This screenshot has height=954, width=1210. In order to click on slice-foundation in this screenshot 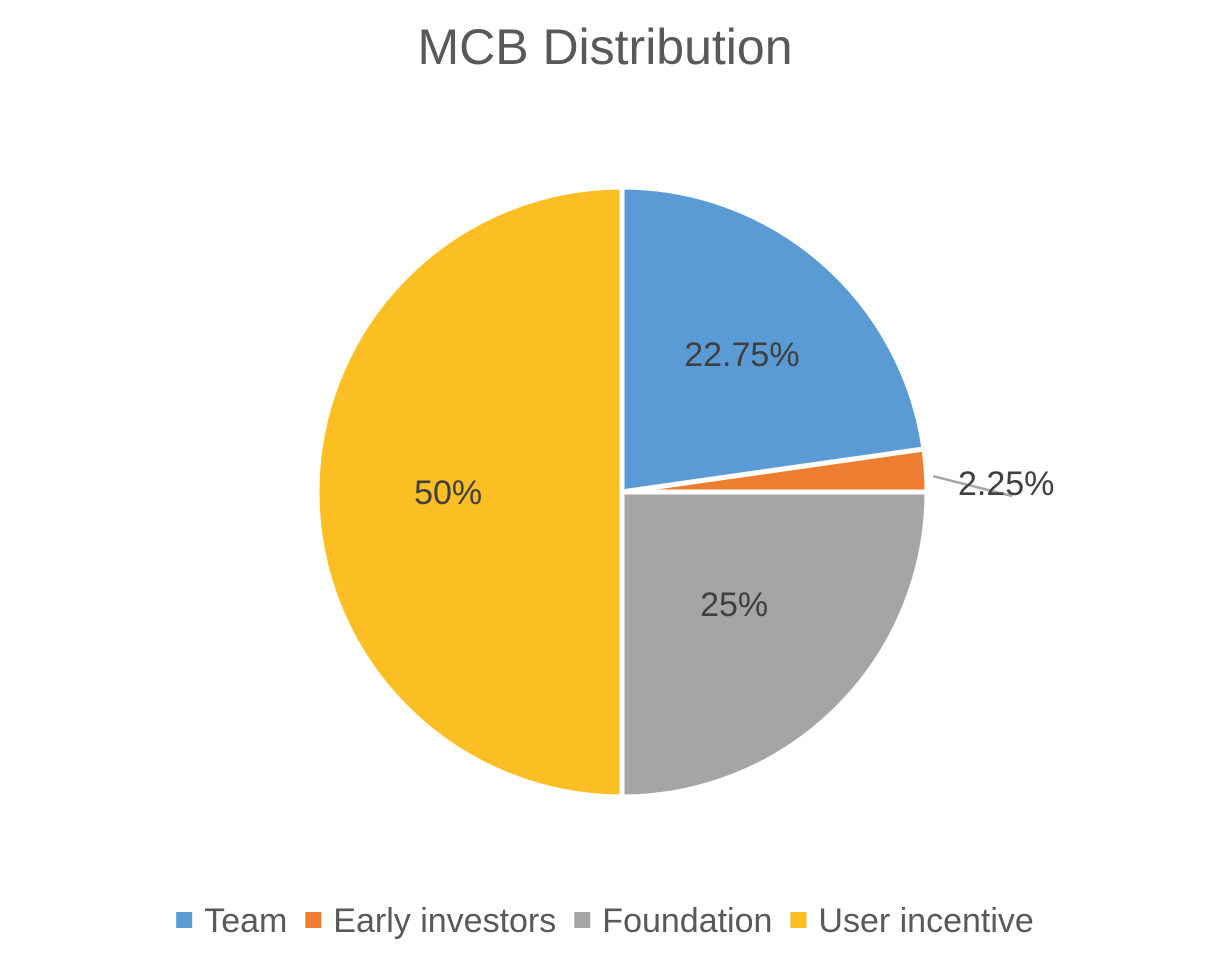, I will do `click(774, 644)`.